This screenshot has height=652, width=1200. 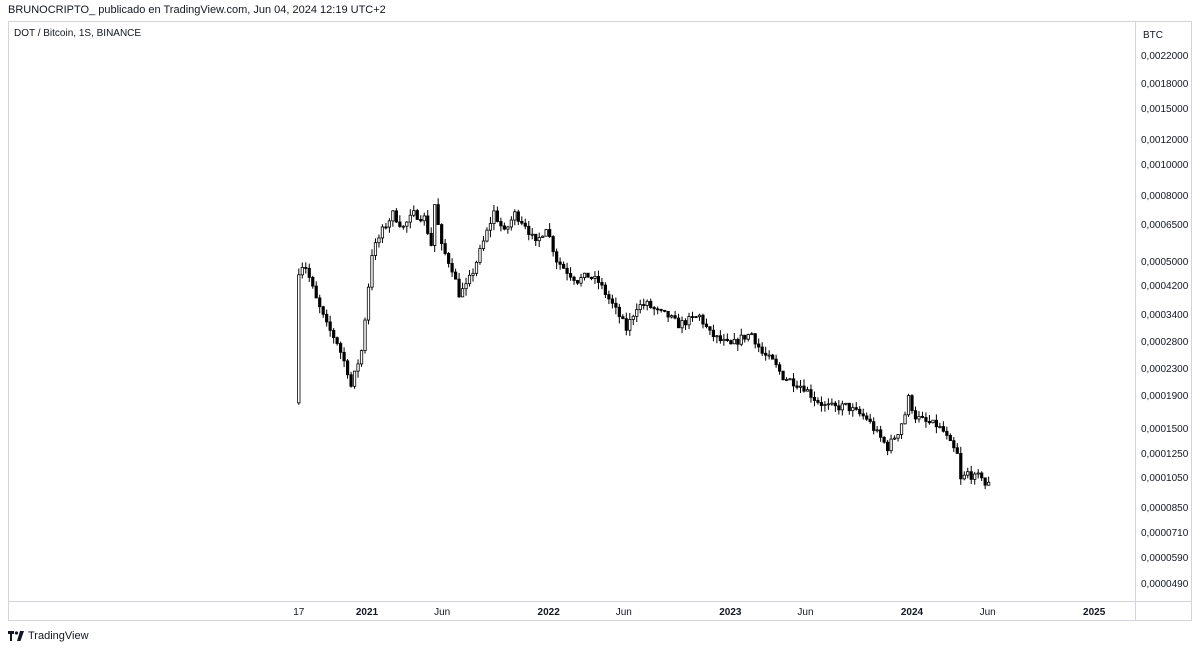 What do you see at coordinates (1165, 84) in the screenshot?
I see `price-tick-label: 0,0018000` at bounding box center [1165, 84].